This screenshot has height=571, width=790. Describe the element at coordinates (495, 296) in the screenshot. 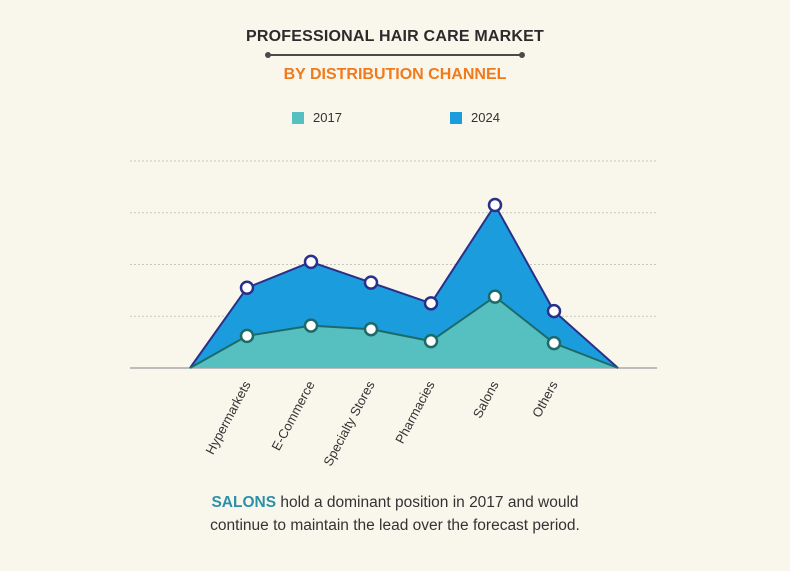

I see `marker-2017-salons` at that location.